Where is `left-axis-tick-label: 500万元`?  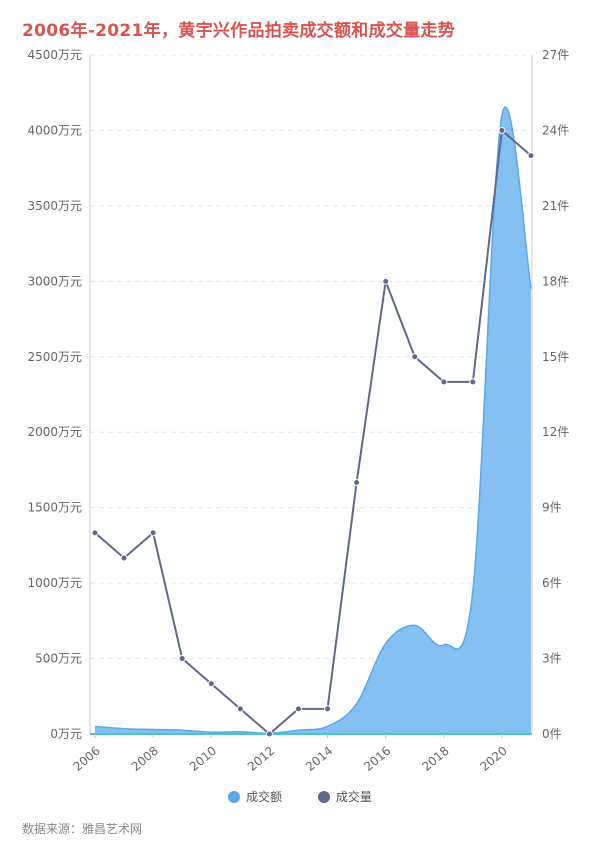
left-axis-tick-label: 500万元 is located at coordinates (58, 659).